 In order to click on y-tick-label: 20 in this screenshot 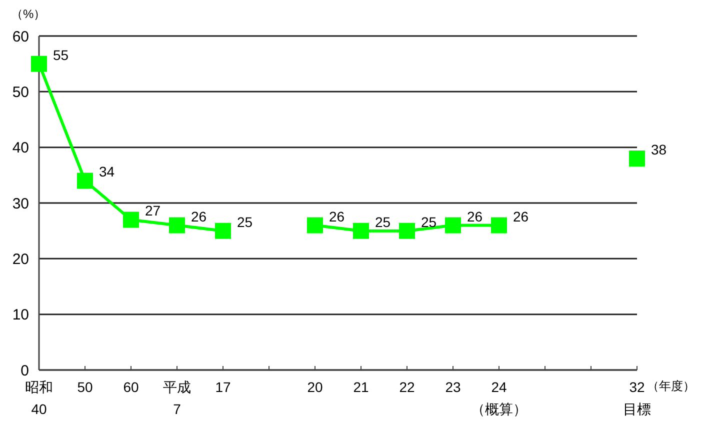, I will do `click(20, 259)`.